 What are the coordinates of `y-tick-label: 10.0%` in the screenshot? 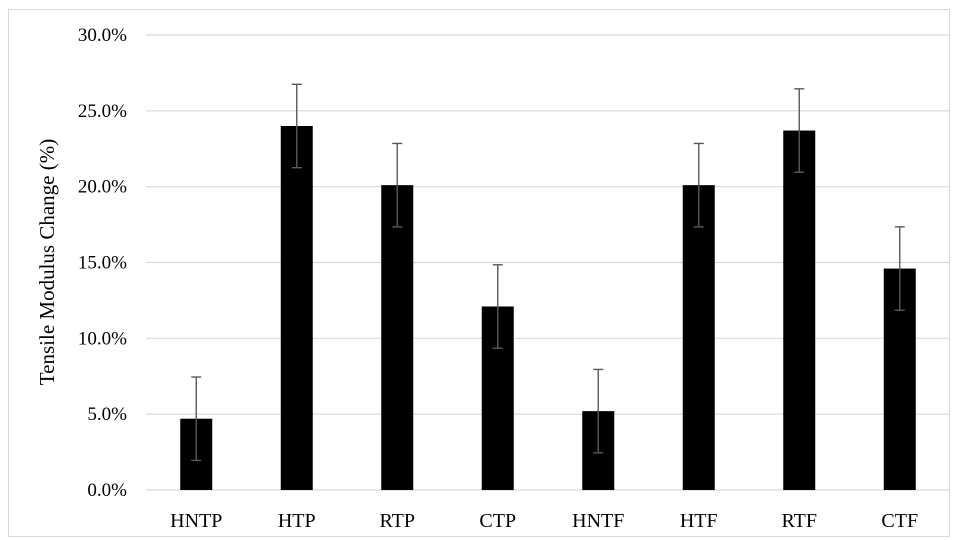 It's located at (102, 338).